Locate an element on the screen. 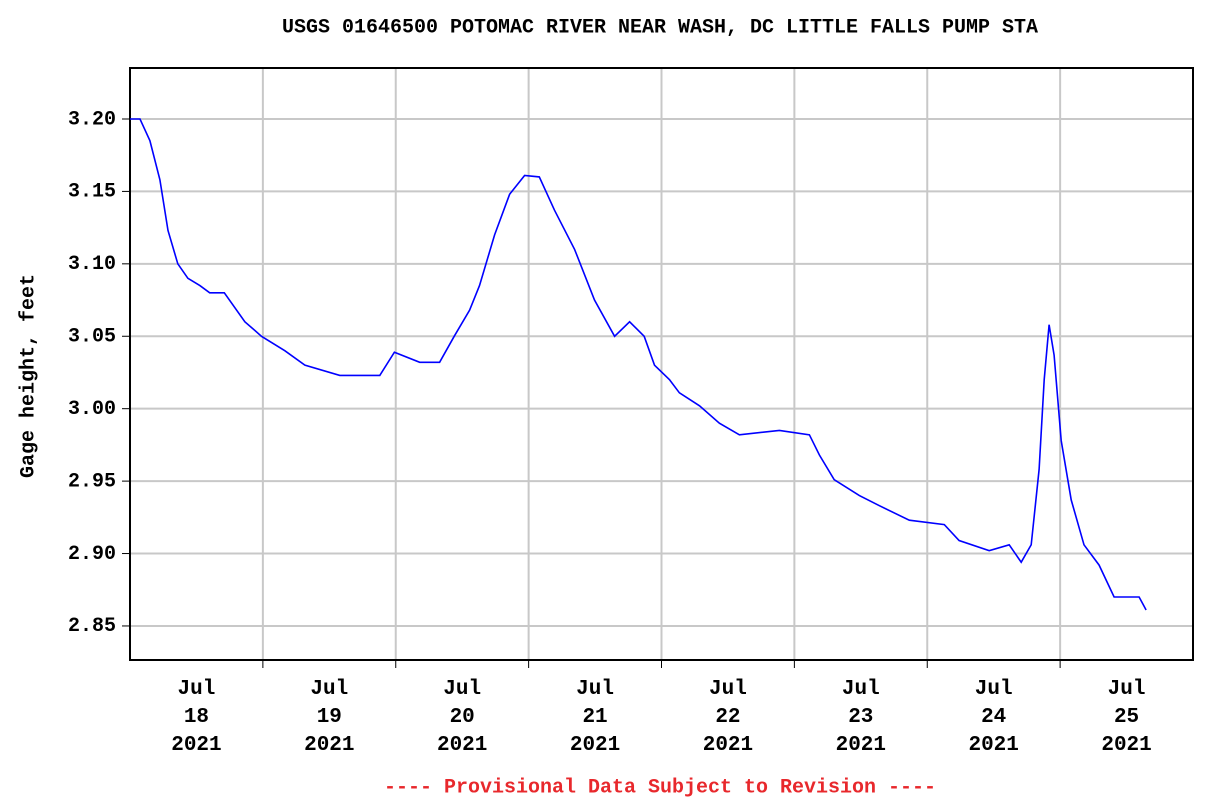 The image size is (1213, 800). y-tick-label: 2.85 is located at coordinates (92, 626).